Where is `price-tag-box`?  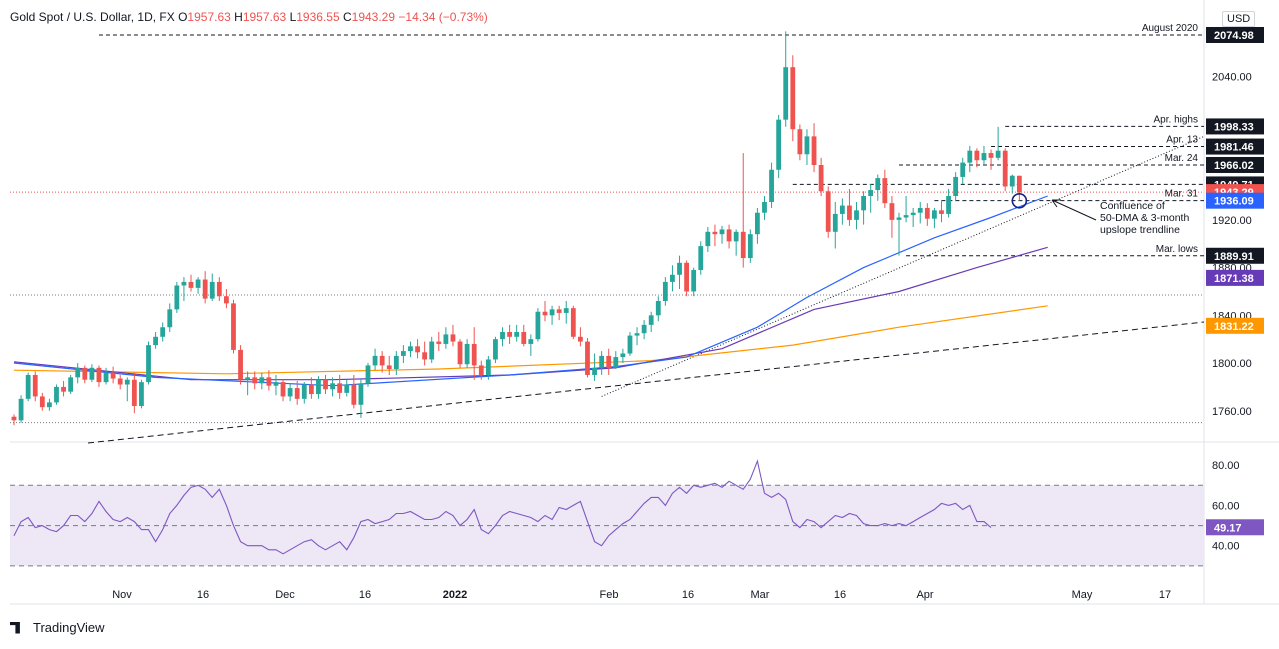 price-tag-box is located at coordinates (1235, 325).